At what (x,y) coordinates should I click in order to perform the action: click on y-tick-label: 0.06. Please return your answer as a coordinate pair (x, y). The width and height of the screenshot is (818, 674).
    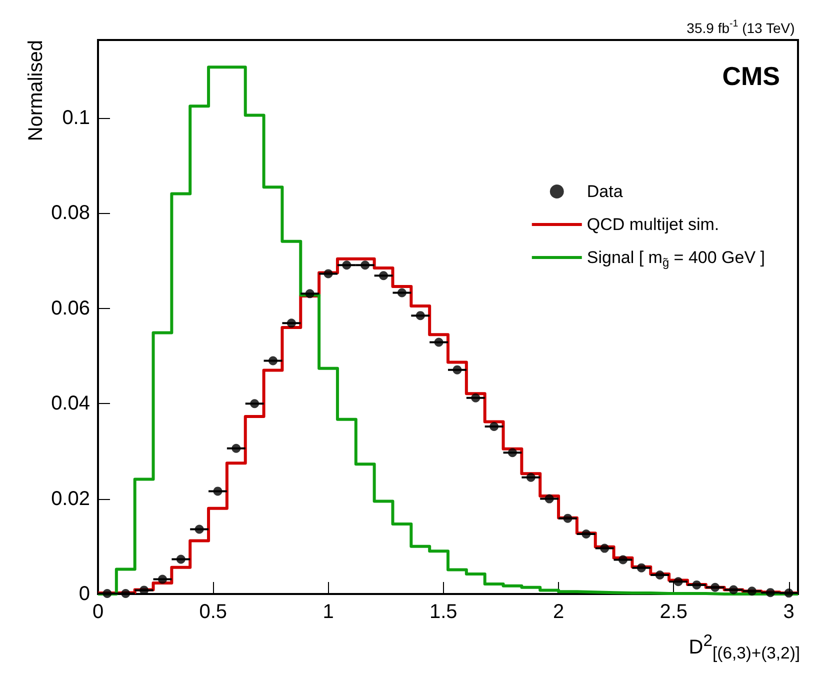
    Looking at the image, I should click on (70, 308).